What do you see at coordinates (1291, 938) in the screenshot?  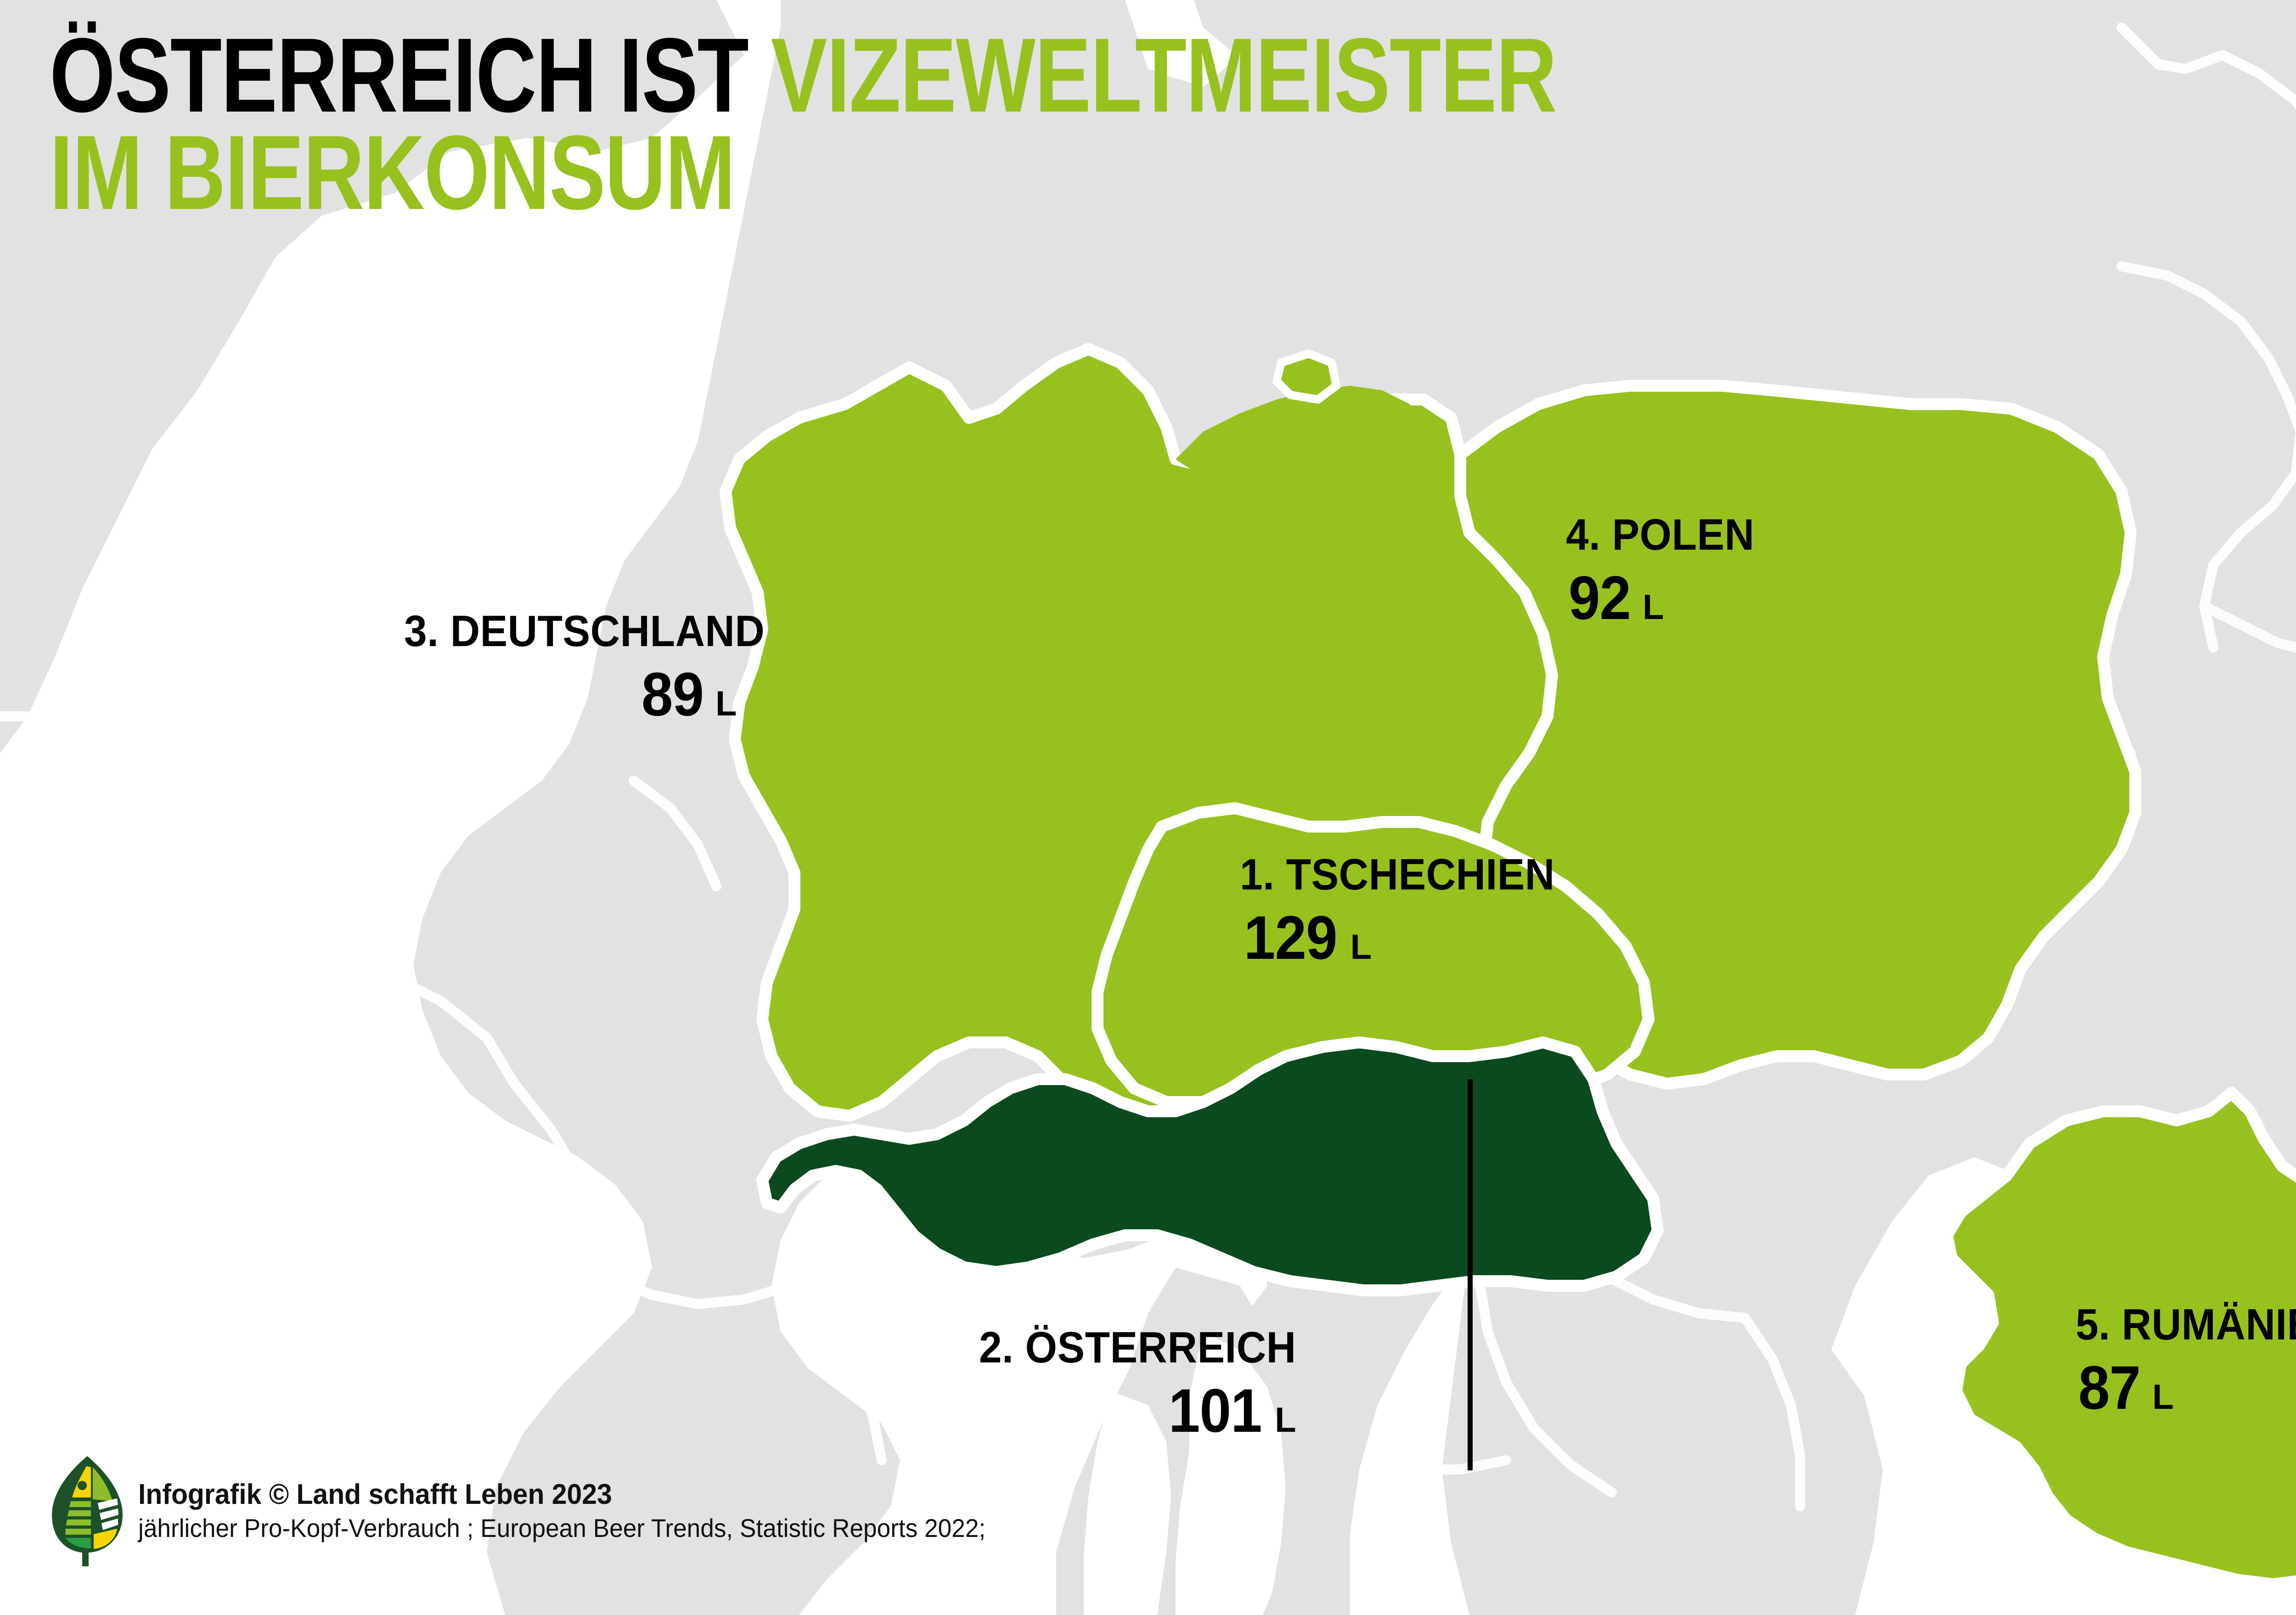 I see `value-number: 129` at bounding box center [1291, 938].